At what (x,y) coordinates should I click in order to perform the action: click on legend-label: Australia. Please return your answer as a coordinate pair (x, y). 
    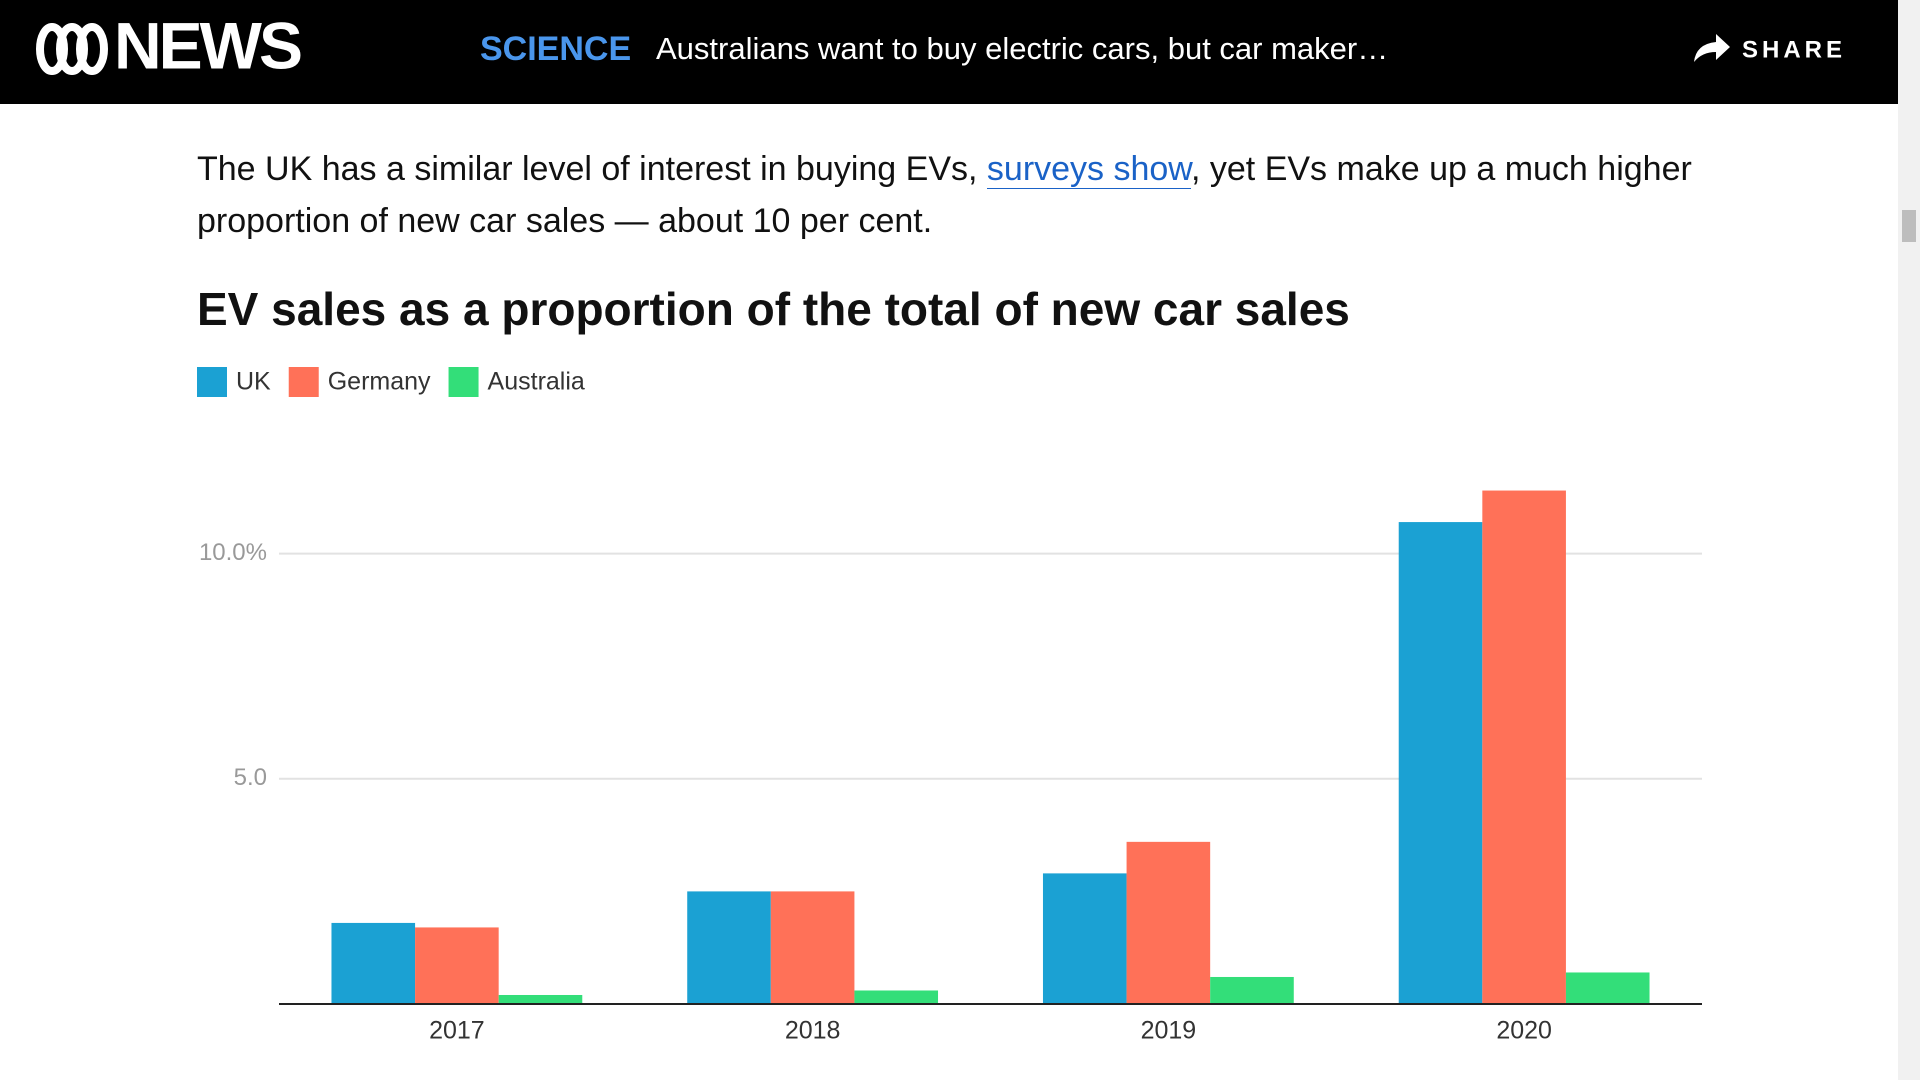
    Looking at the image, I should click on (536, 382).